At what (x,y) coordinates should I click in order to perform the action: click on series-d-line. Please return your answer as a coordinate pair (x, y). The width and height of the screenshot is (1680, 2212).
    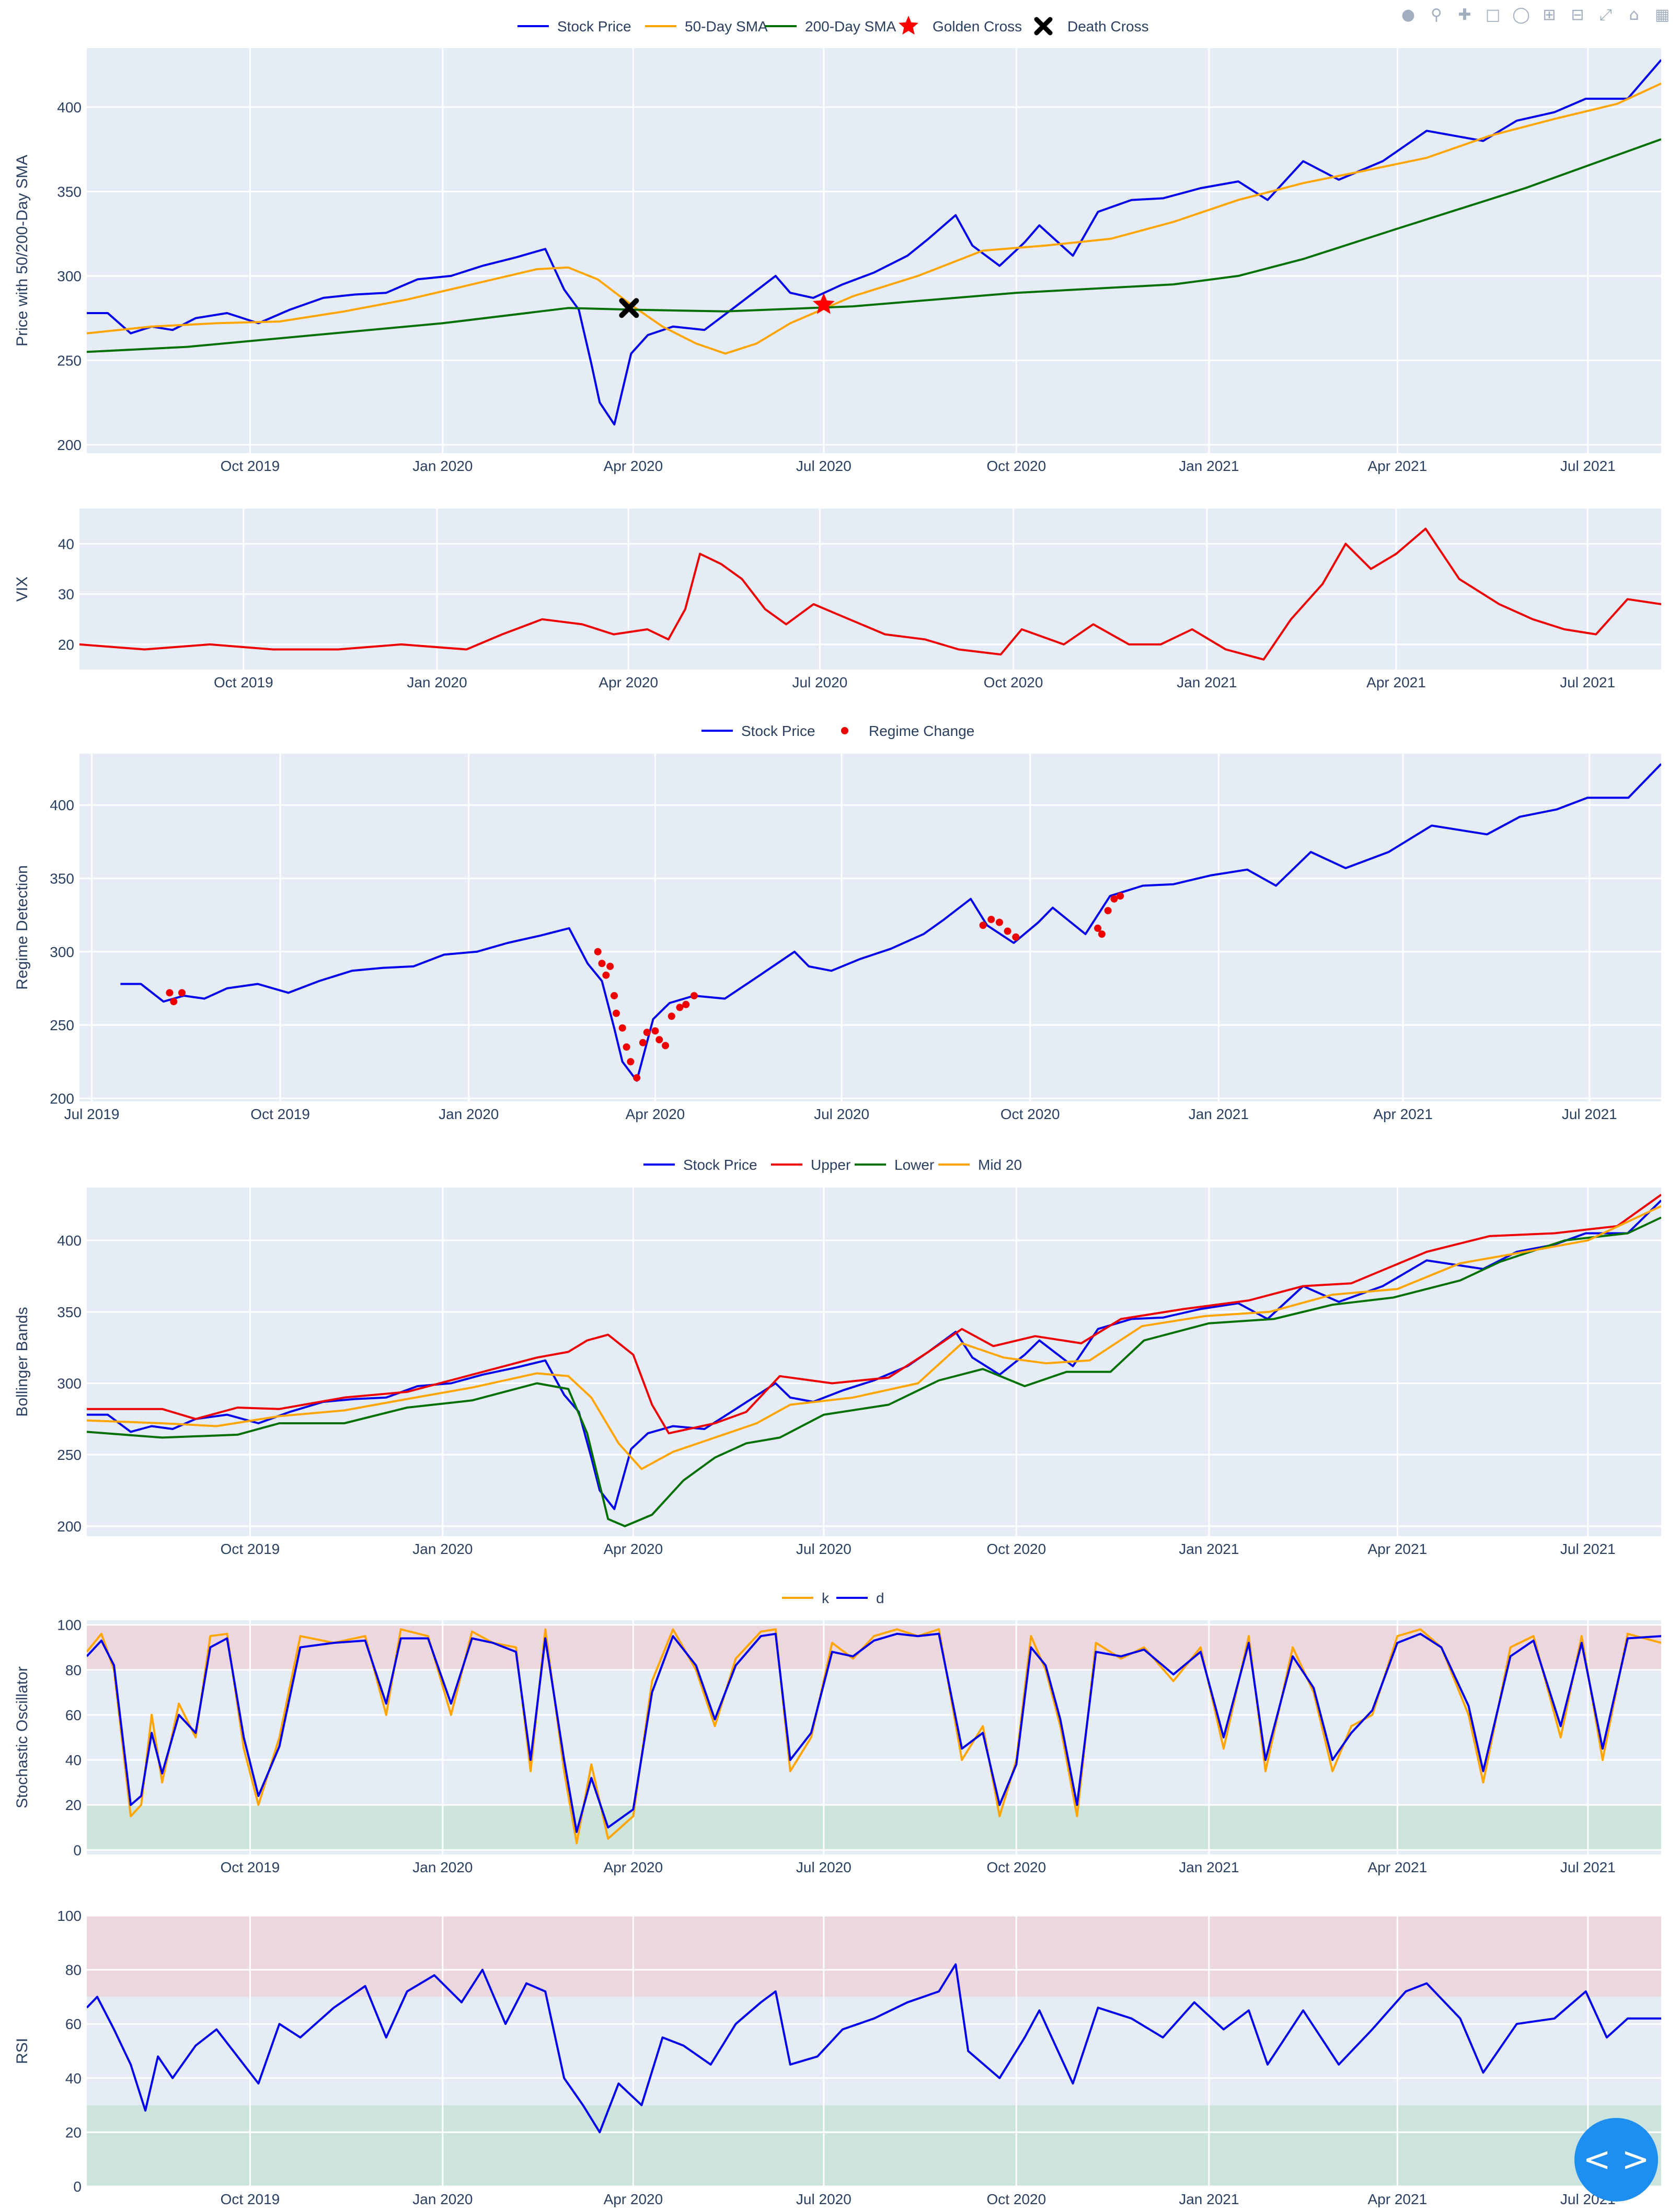
    Looking at the image, I should click on (874, 1732).